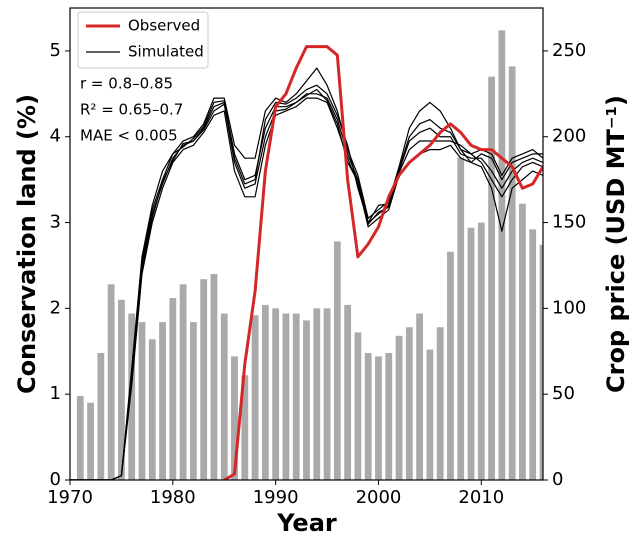  I want to click on x-tick-label: 1970, so click(70, 497).